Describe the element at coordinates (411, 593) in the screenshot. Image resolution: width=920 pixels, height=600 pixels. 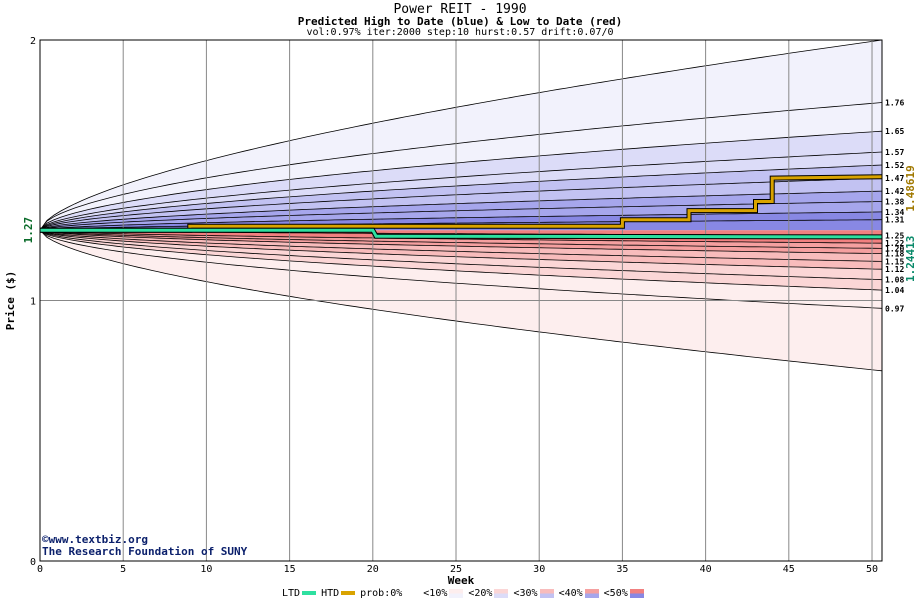
I see `legend-prob-swatch` at that location.